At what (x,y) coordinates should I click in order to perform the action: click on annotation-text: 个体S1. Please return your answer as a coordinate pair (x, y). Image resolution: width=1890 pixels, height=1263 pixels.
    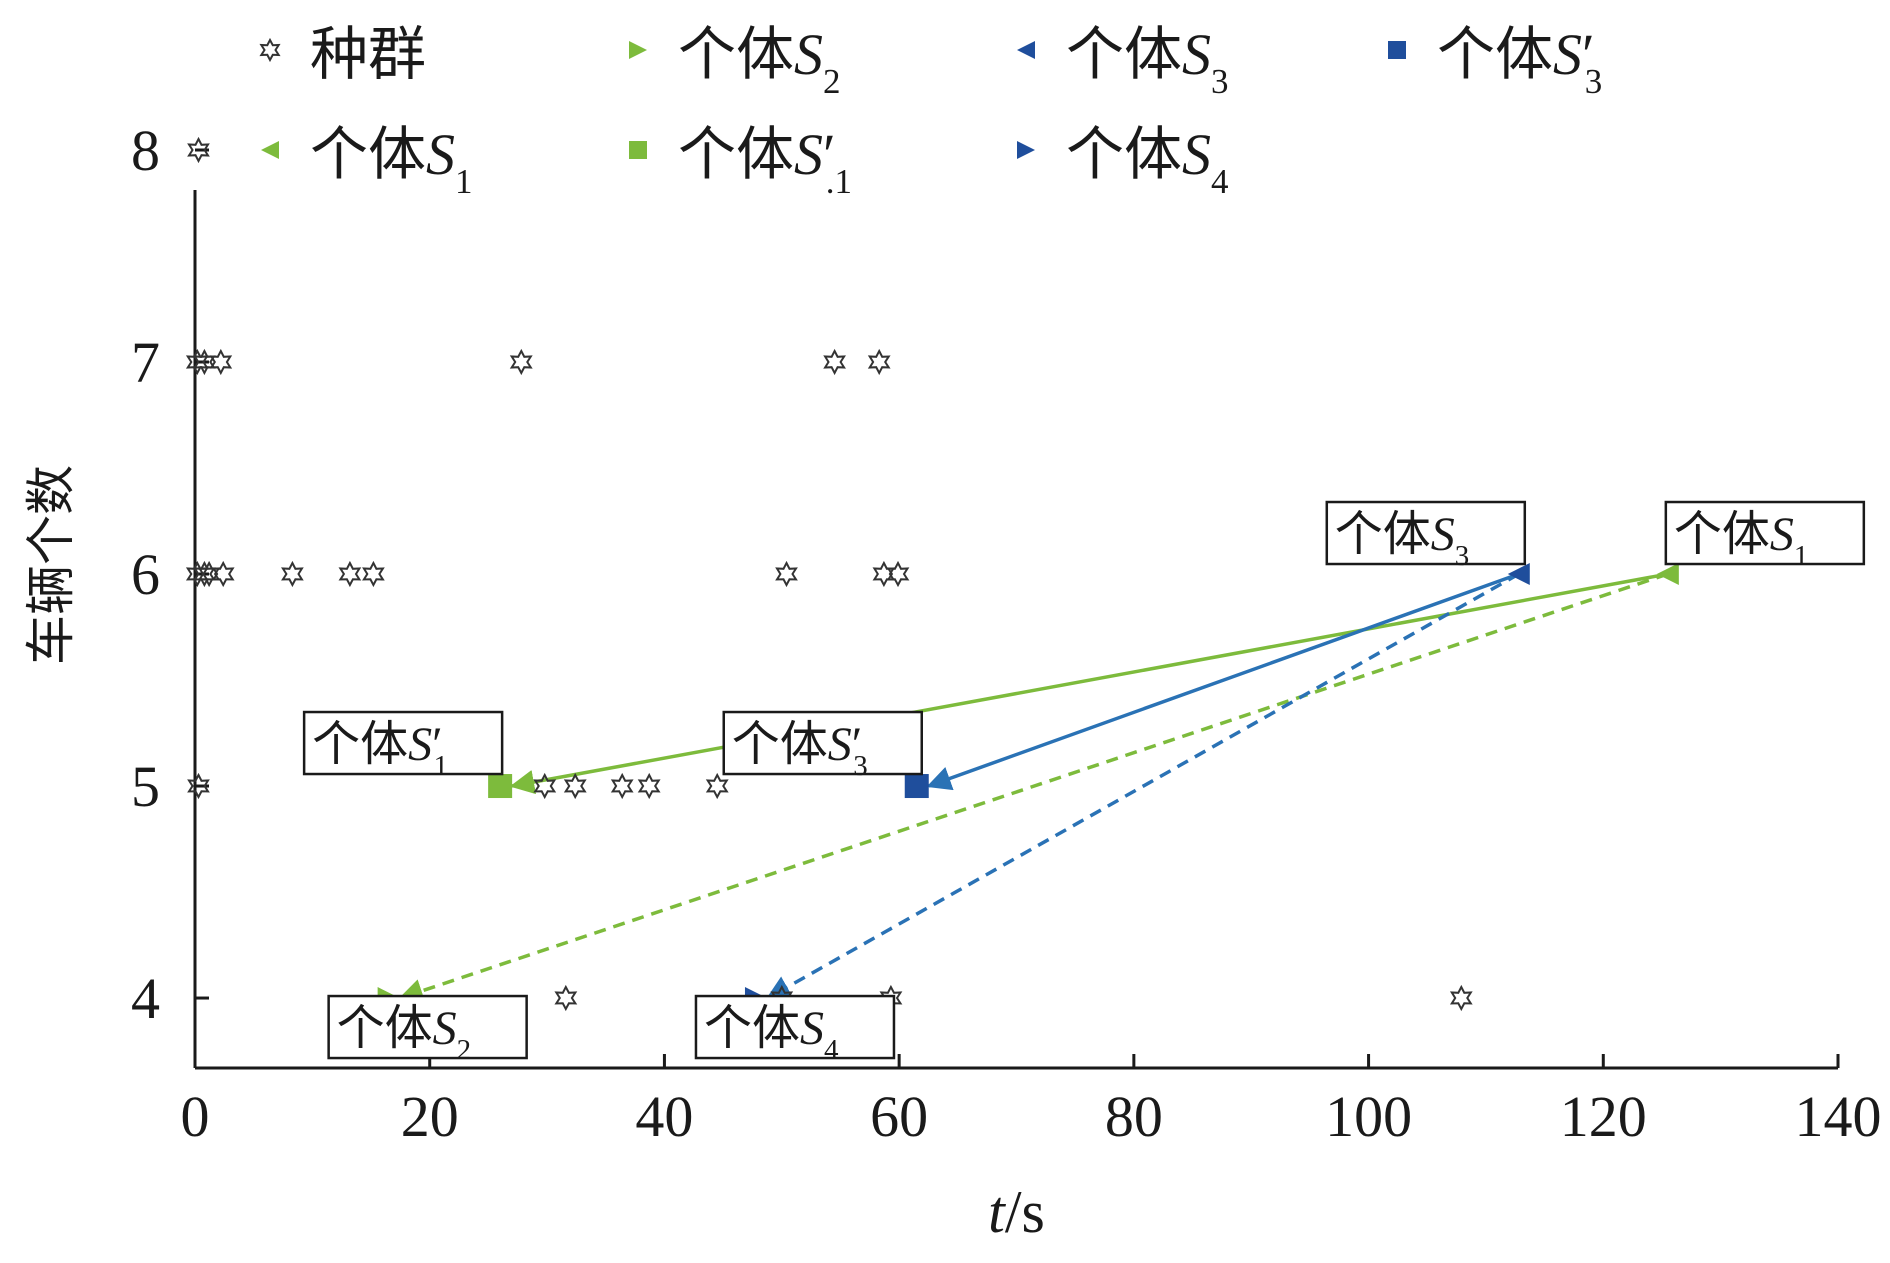
    Looking at the image, I should click on (1741, 539).